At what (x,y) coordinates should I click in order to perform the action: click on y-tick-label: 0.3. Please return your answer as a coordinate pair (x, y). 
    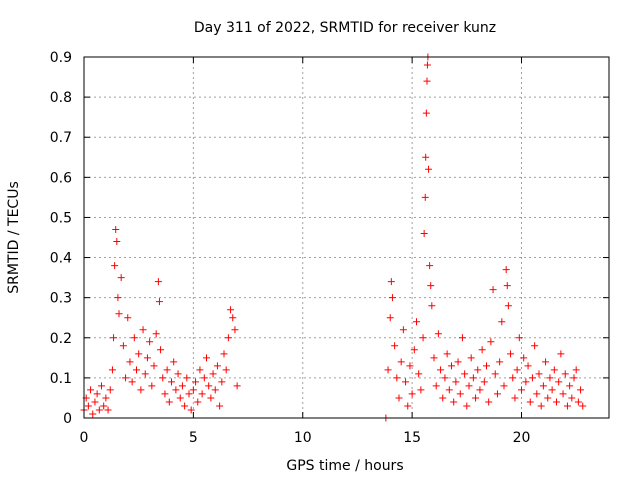
    Looking at the image, I should click on (61, 299).